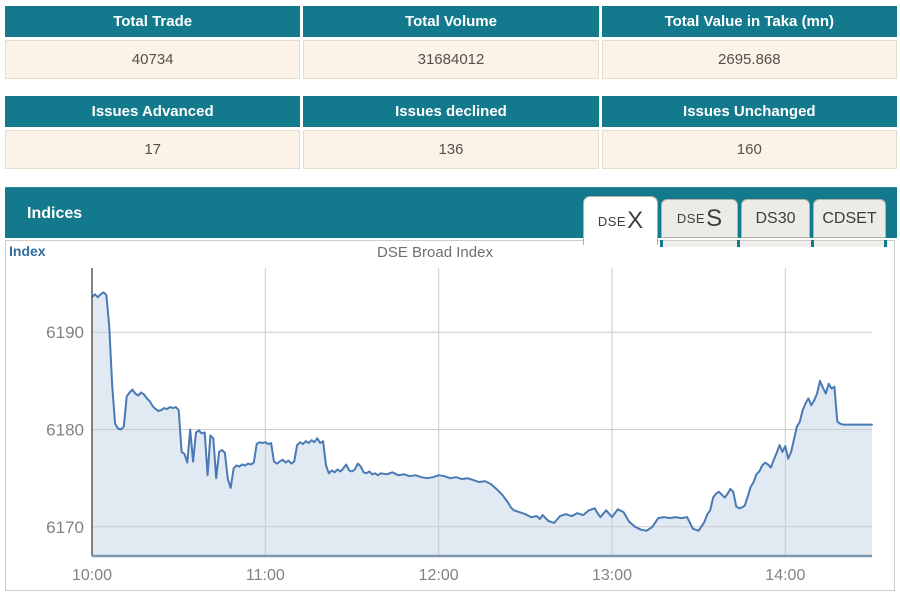 This screenshot has width=900, height=600. I want to click on svg-text: 10:00, so click(92, 575).